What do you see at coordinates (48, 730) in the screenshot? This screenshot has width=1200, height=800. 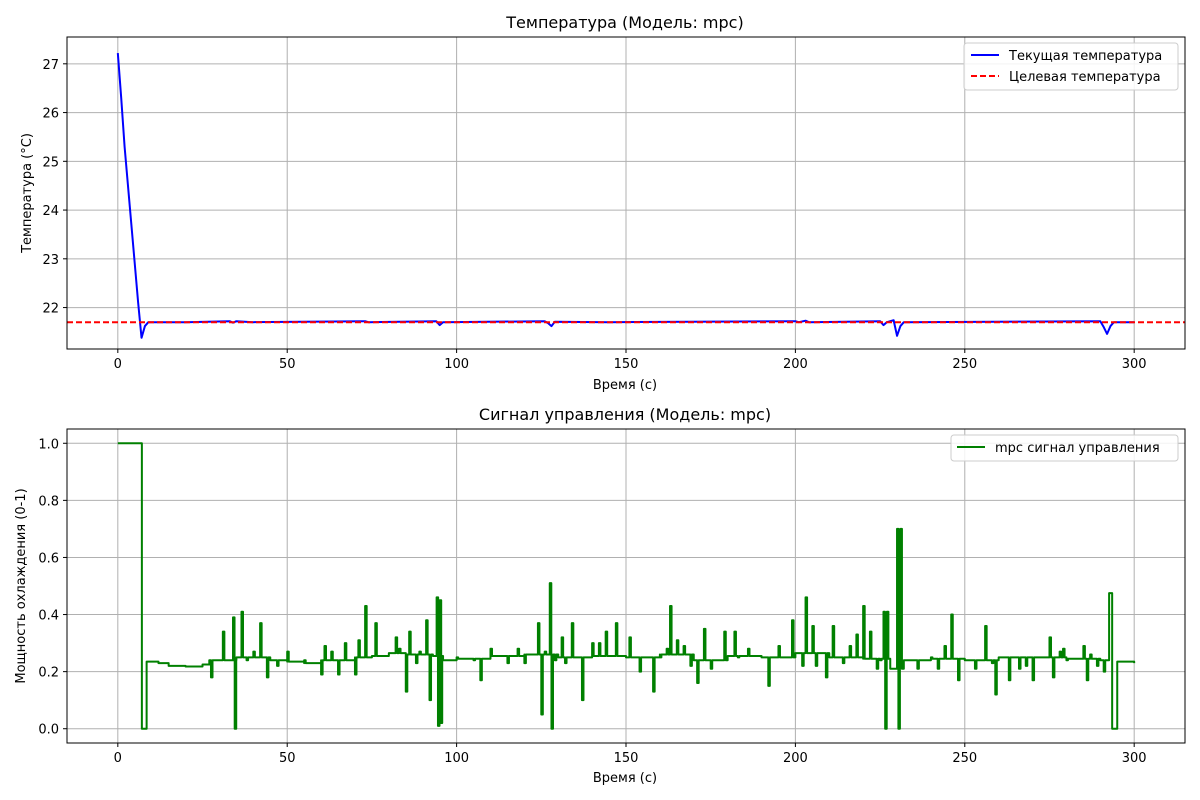 I see `y-tick-label: 0.0` at bounding box center [48, 730].